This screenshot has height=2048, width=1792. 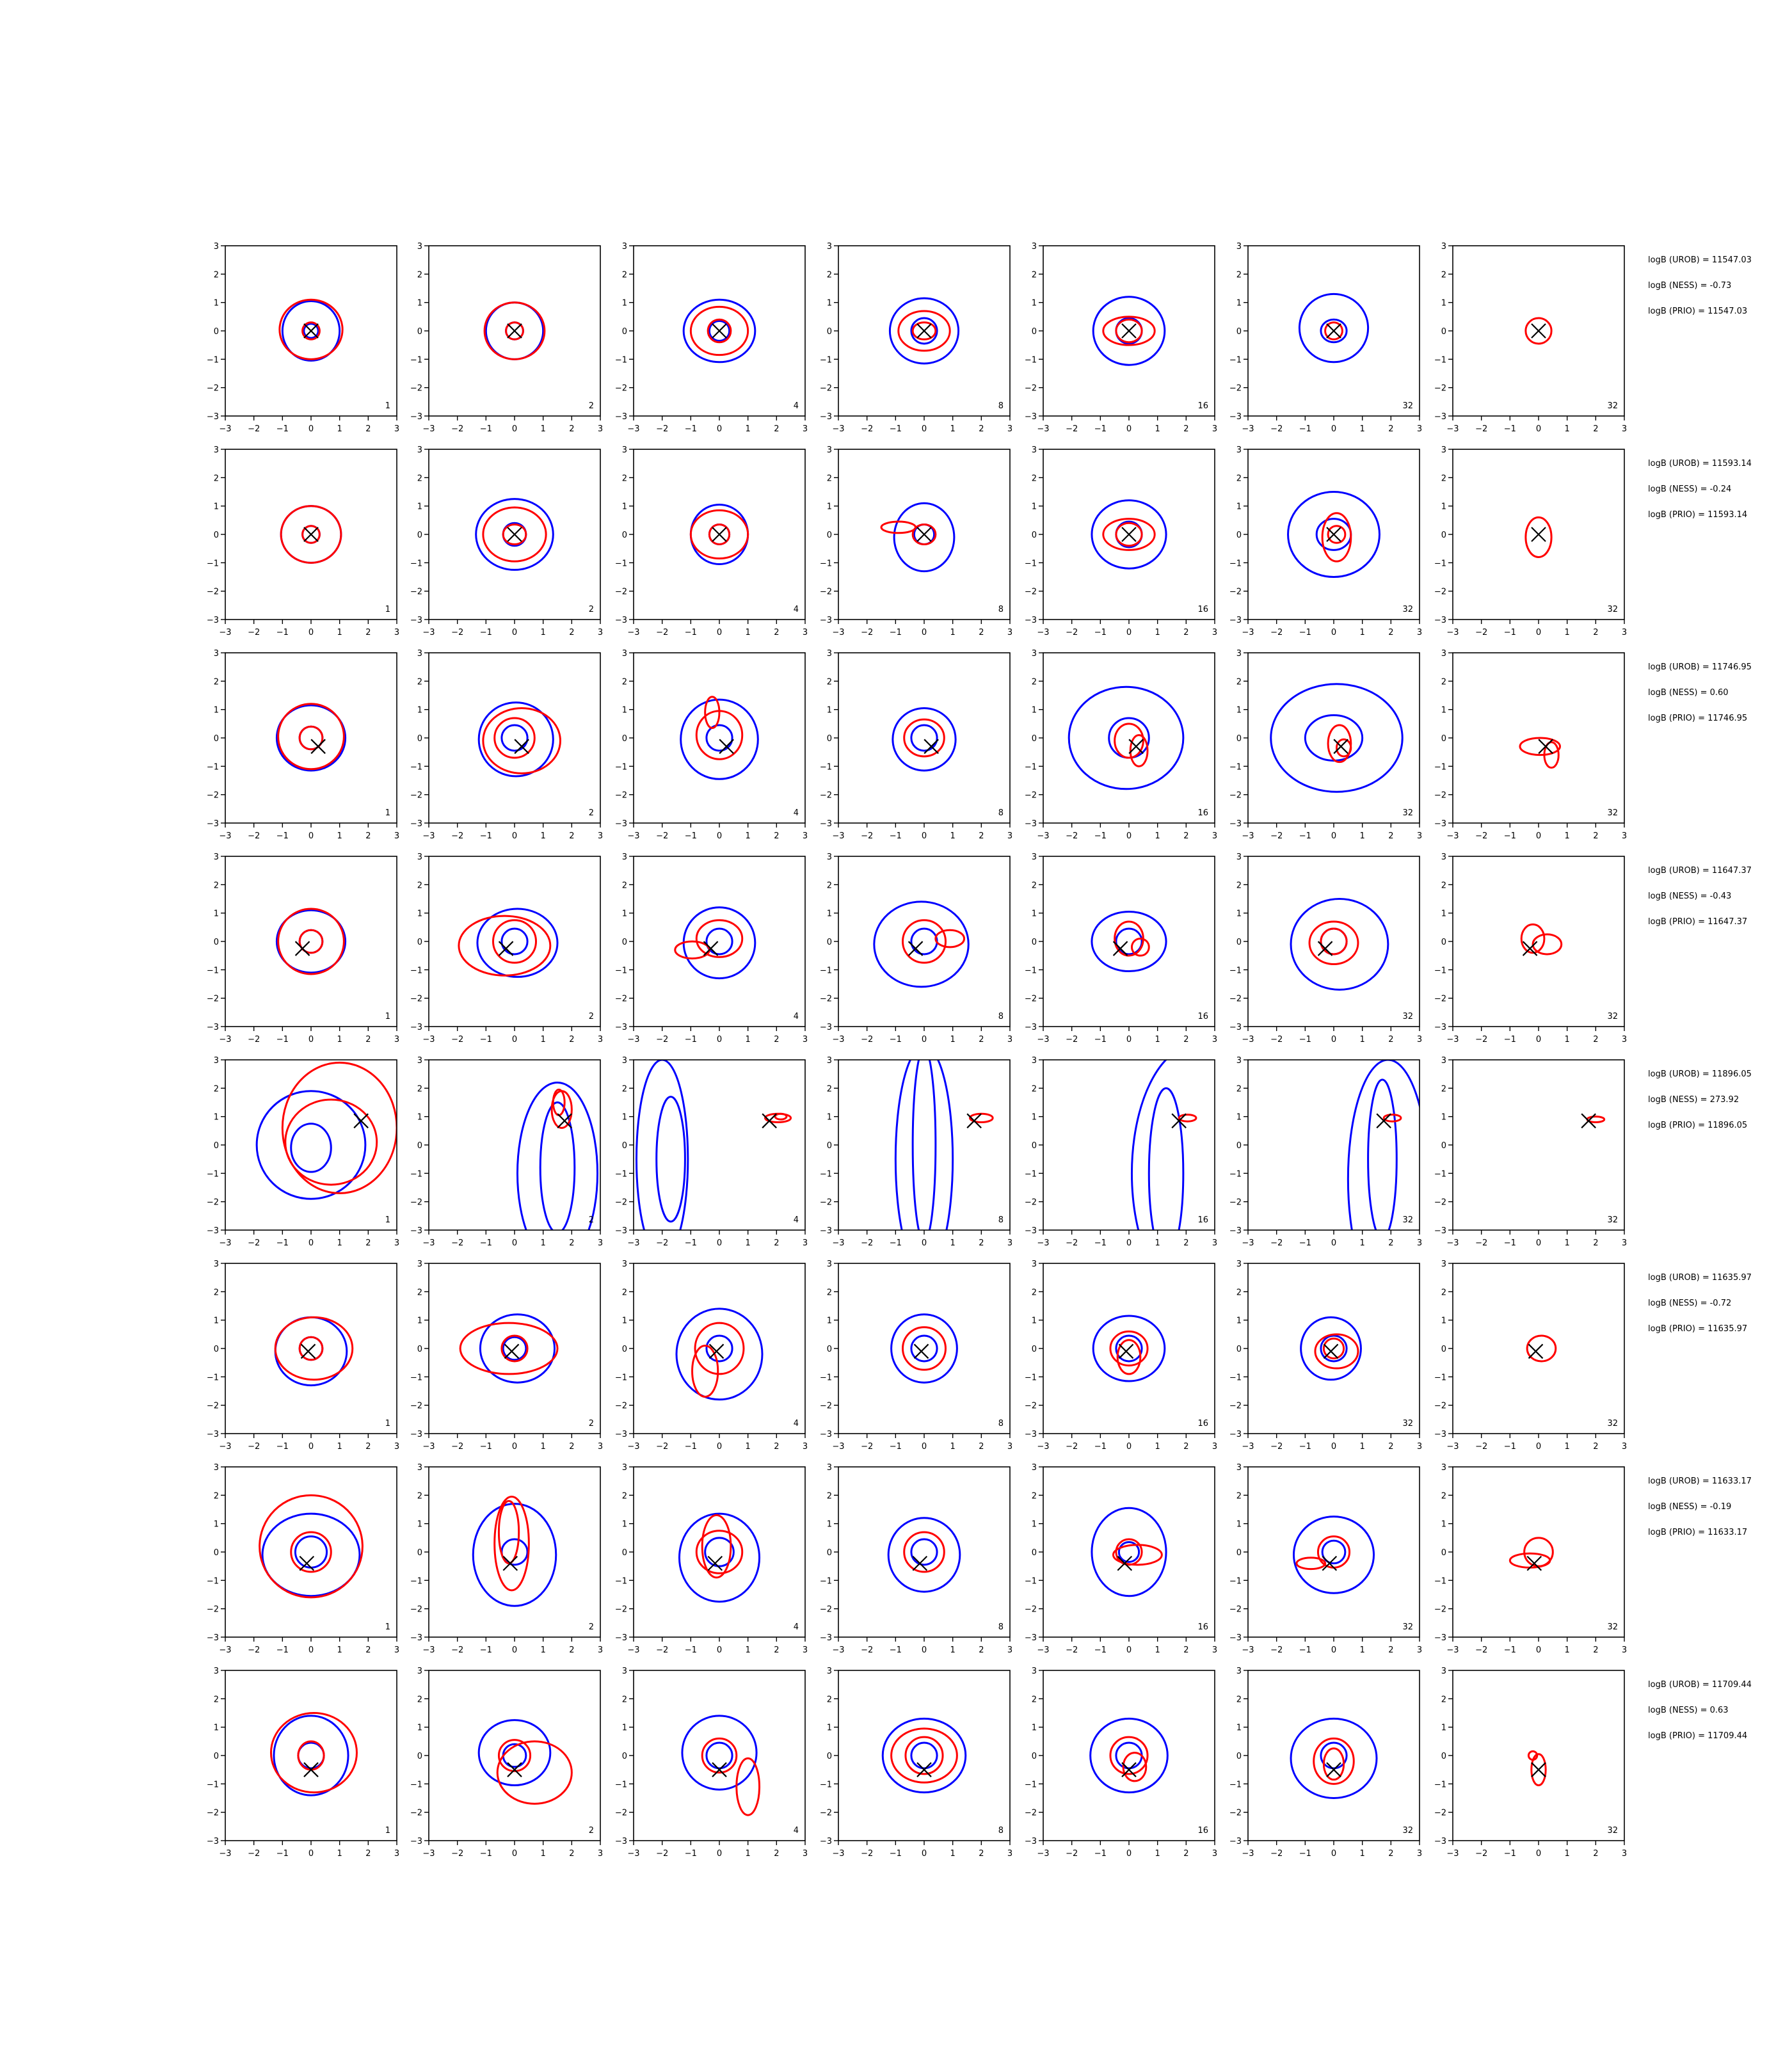 What do you see at coordinates (1325, 1763) in the screenshot?
I see `contour-panel: −3 −2 −1 0 1 2 3 −3 −2 −1 0 1 2 3 32` at bounding box center [1325, 1763].